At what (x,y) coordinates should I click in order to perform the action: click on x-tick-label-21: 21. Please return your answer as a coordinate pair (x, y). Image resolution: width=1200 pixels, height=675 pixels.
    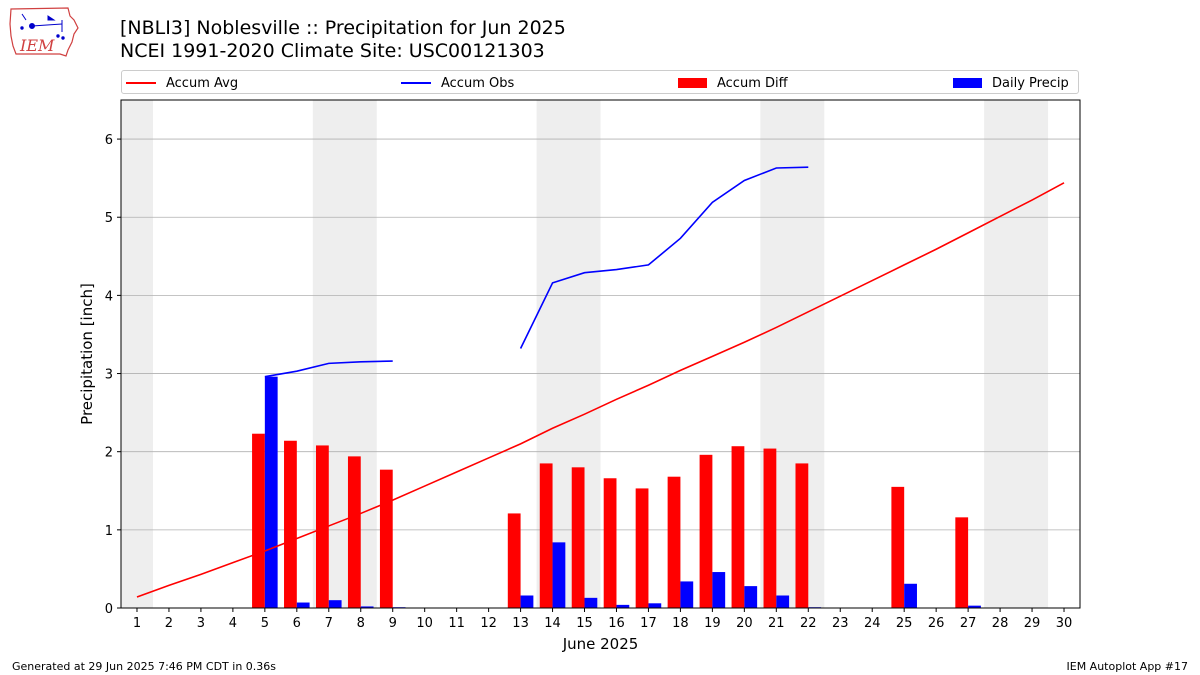
    Looking at the image, I should click on (776, 623).